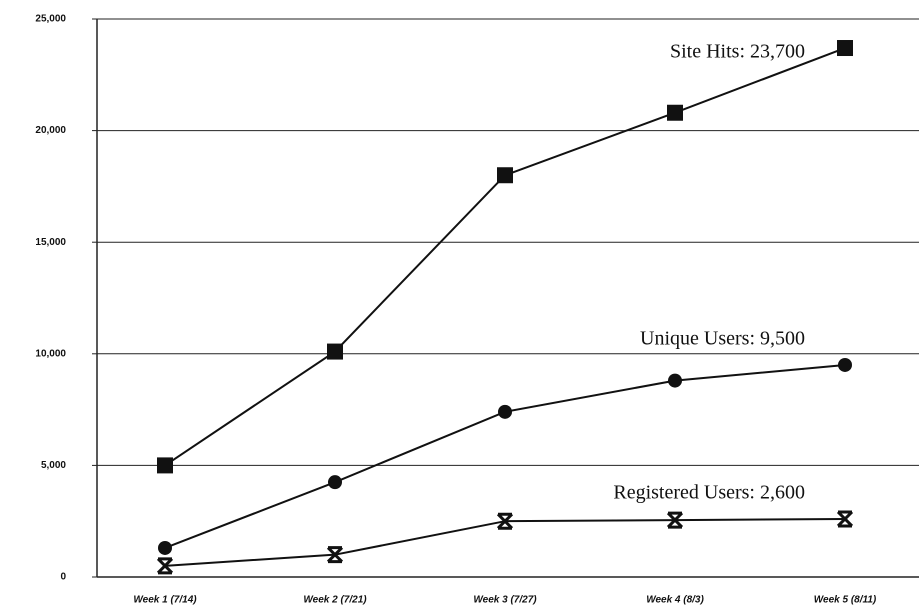 This screenshot has height=608, width=919. What do you see at coordinates (709, 493) in the screenshot?
I see `annotation: Registered Users: 2,600` at bounding box center [709, 493].